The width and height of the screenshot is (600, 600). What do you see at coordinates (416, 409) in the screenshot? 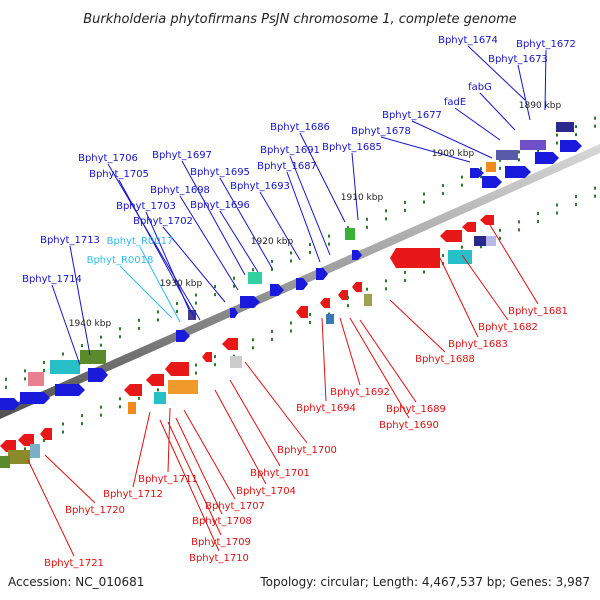
I see `gene-label-minus: Bphyt_1689` at bounding box center [416, 409].